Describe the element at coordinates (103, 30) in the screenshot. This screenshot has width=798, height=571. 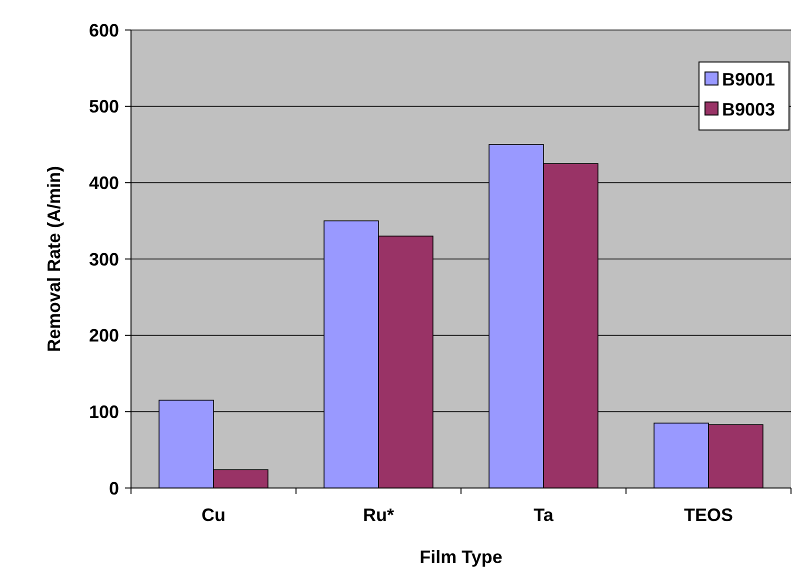
I see `y-tick-label: 600` at that location.